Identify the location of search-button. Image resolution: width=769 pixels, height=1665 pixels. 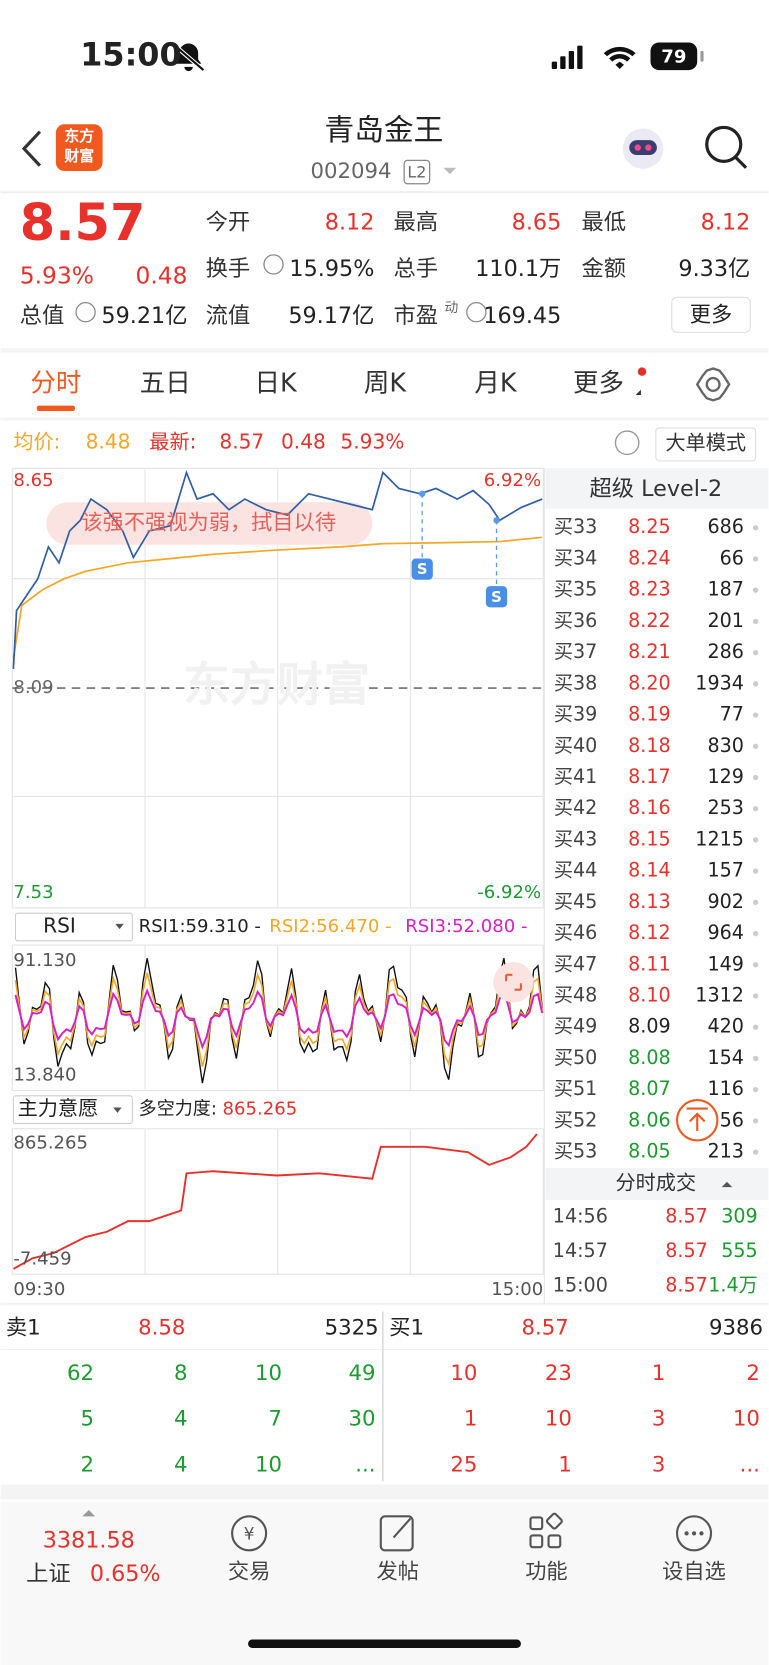
(726, 147).